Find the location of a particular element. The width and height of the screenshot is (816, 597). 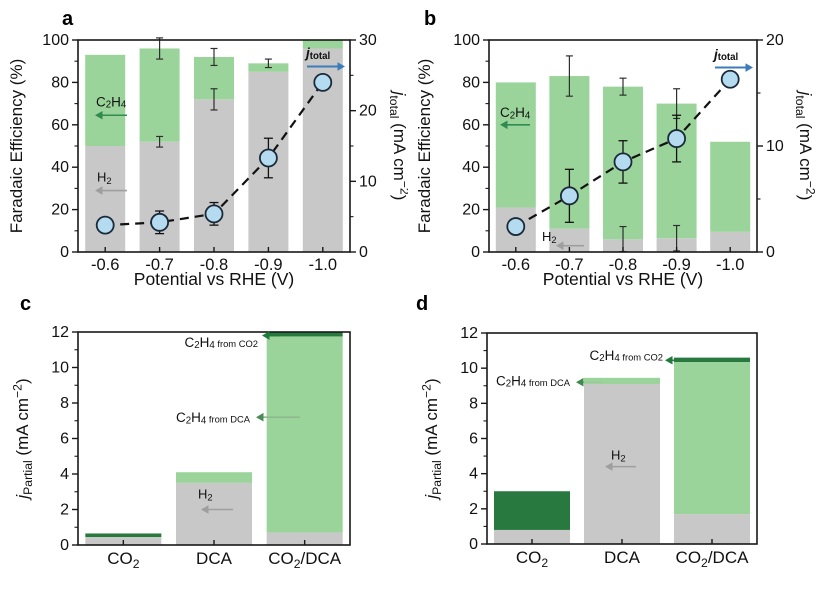

panel-letter-b: b is located at coordinates (430, 19).